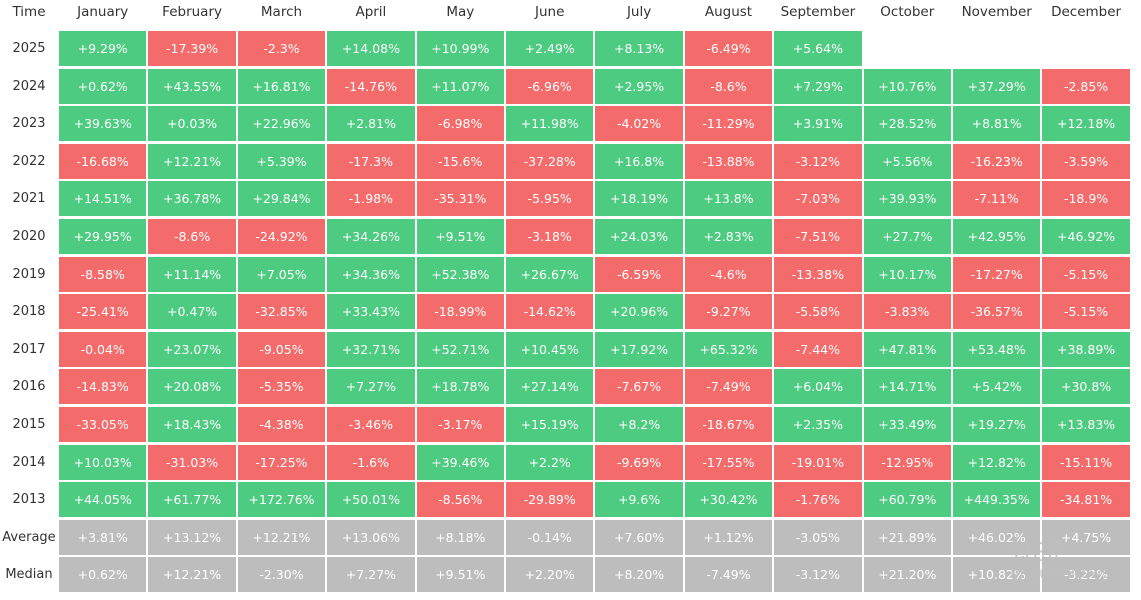 Image resolution: width=1141 pixels, height=600 pixels. What do you see at coordinates (281, 274) in the screenshot?
I see `return-cell: +7.05%` at bounding box center [281, 274].